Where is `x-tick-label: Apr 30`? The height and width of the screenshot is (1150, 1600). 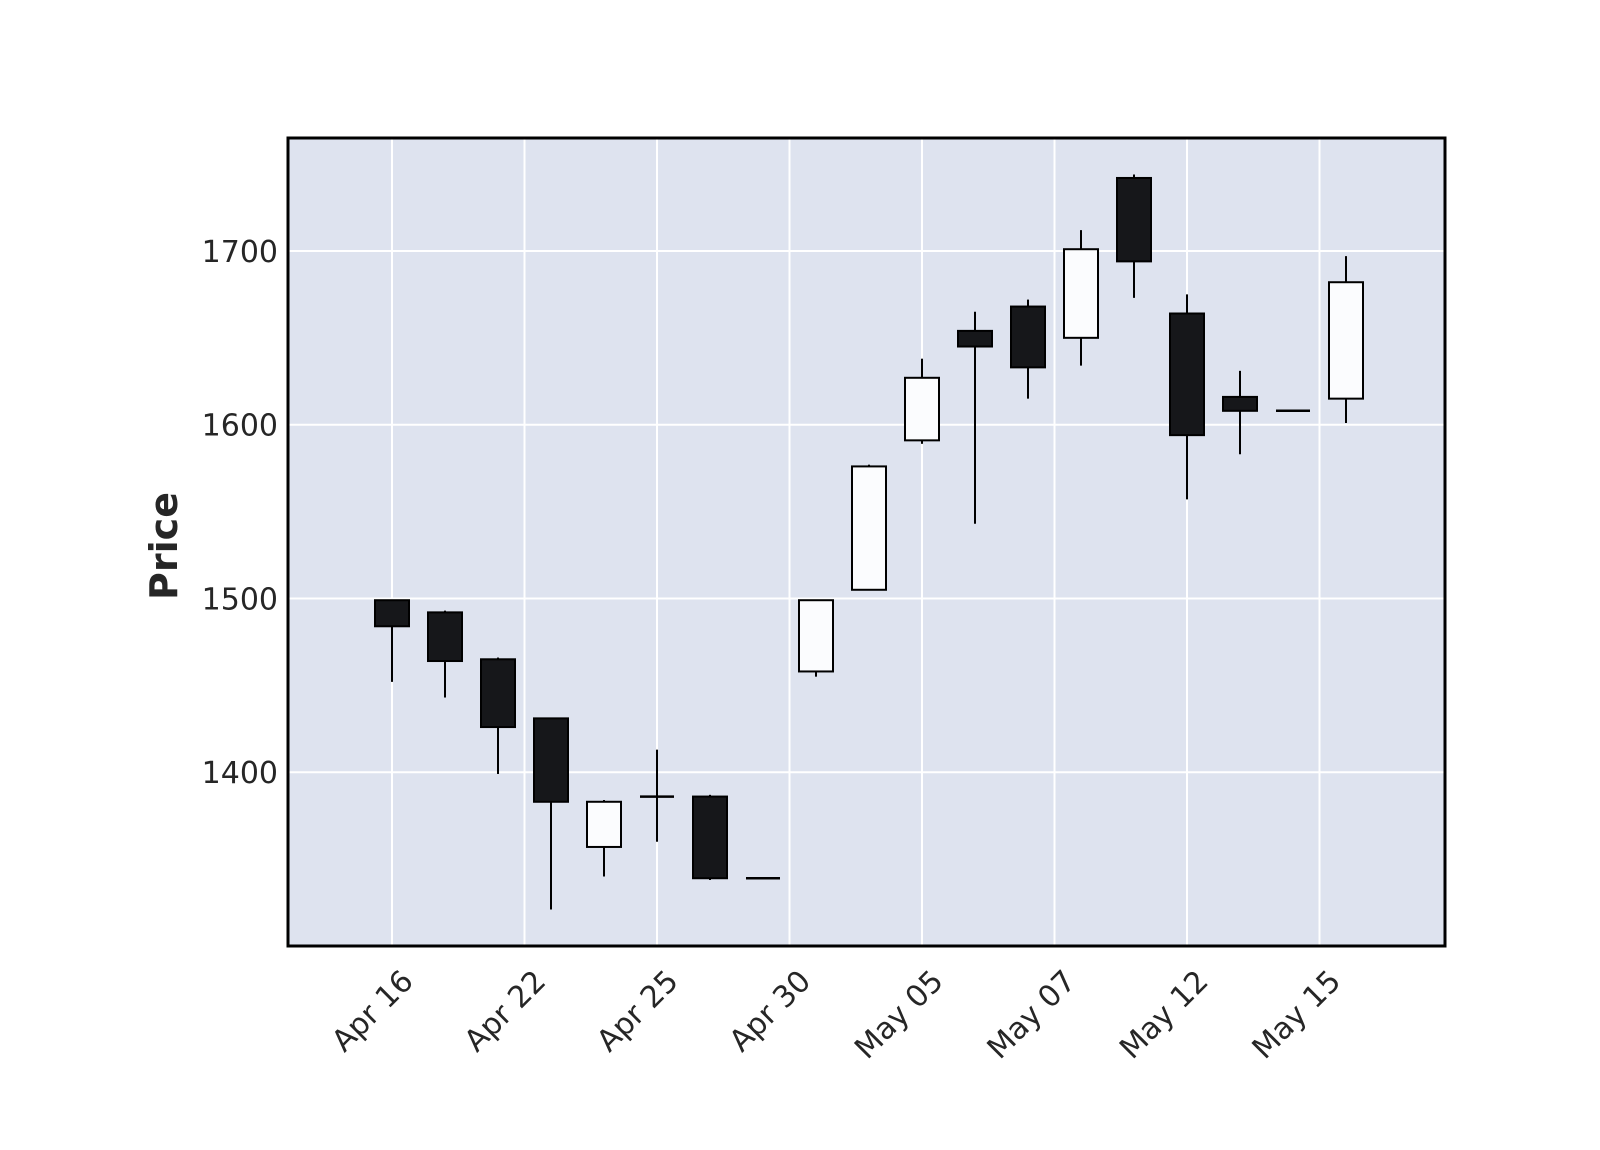
x-tick-label: Apr 30 is located at coordinates (770, 1011).